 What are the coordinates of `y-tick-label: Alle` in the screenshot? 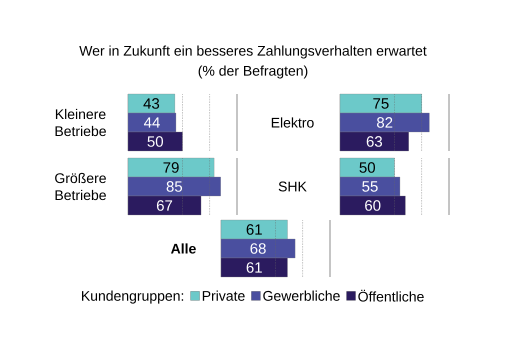 It's located at (183, 248).